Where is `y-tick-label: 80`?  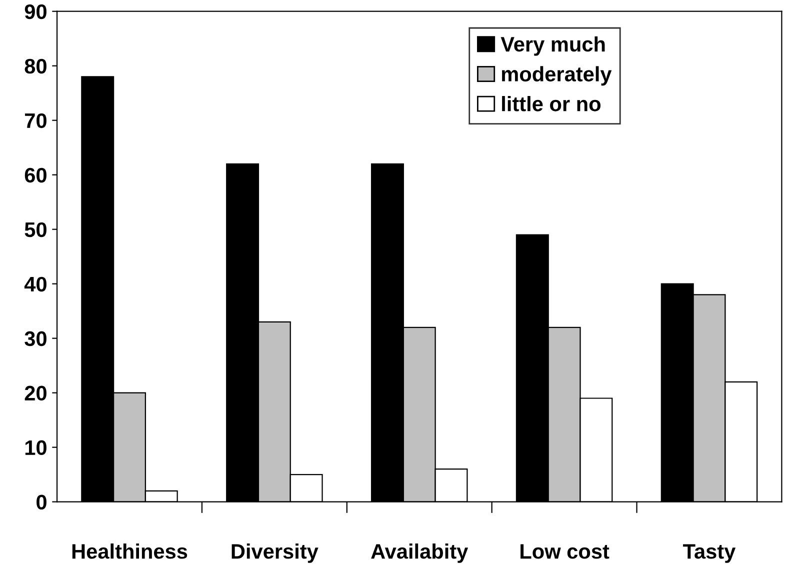 y-tick-label: 80 is located at coordinates (35, 66).